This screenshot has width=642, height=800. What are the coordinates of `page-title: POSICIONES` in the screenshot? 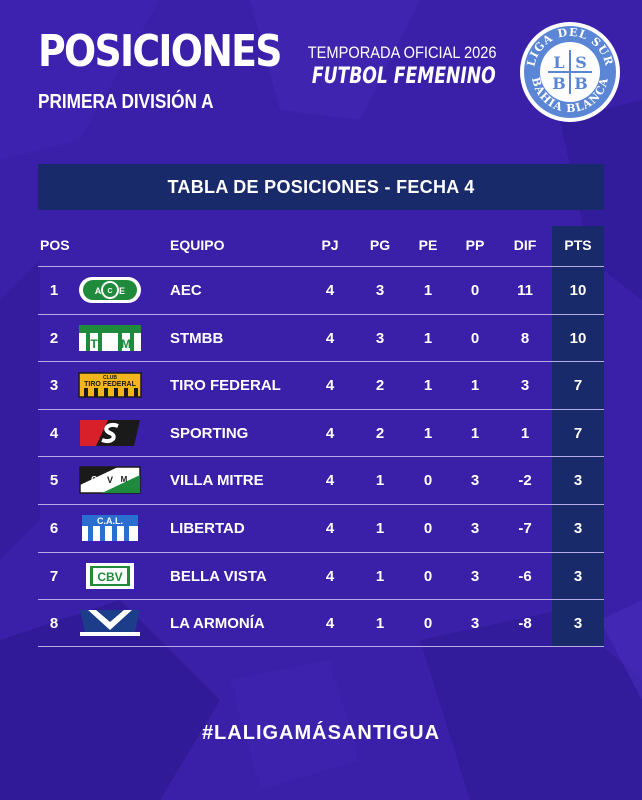 It's located at (160, 51).